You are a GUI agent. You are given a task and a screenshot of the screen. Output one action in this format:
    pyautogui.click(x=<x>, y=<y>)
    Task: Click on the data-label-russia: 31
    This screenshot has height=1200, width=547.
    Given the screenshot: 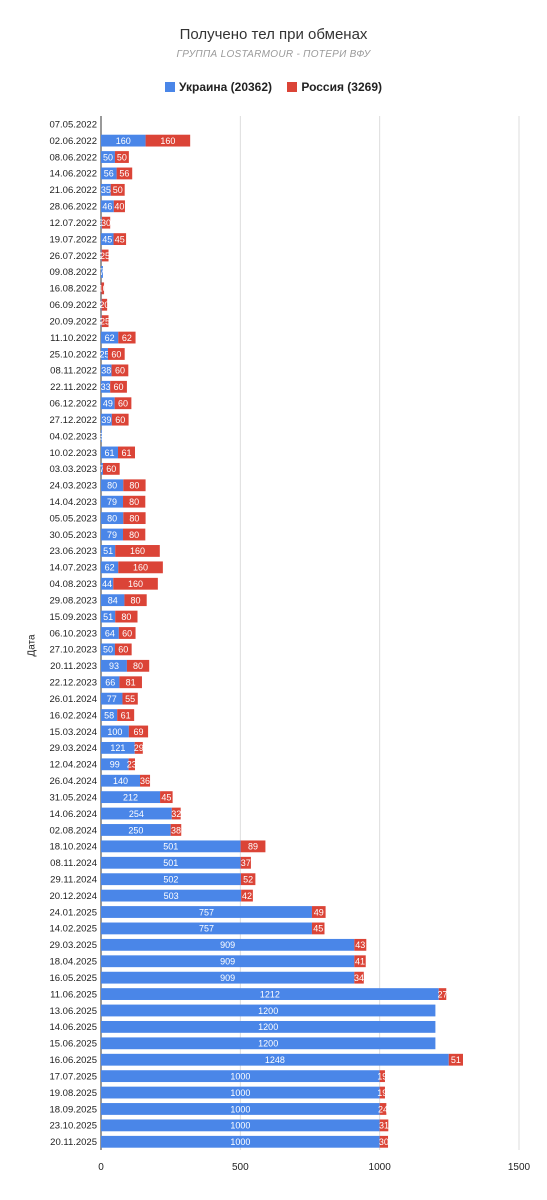 What is the action you would take?
    pyautogui.click(x=384, y=1126)
    